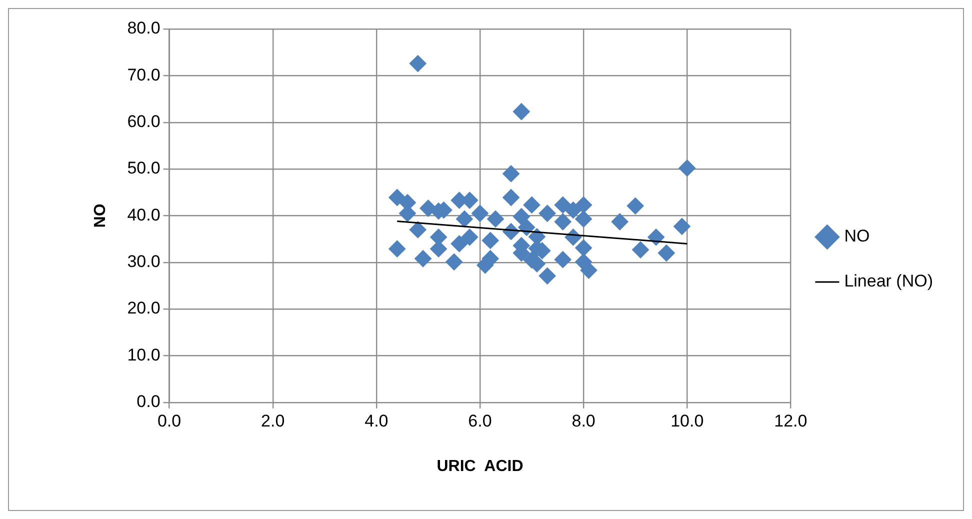  Describe the element at coordinates (143, 262) in the screenshot. I see `y-tick-label: 30.0` at that location.